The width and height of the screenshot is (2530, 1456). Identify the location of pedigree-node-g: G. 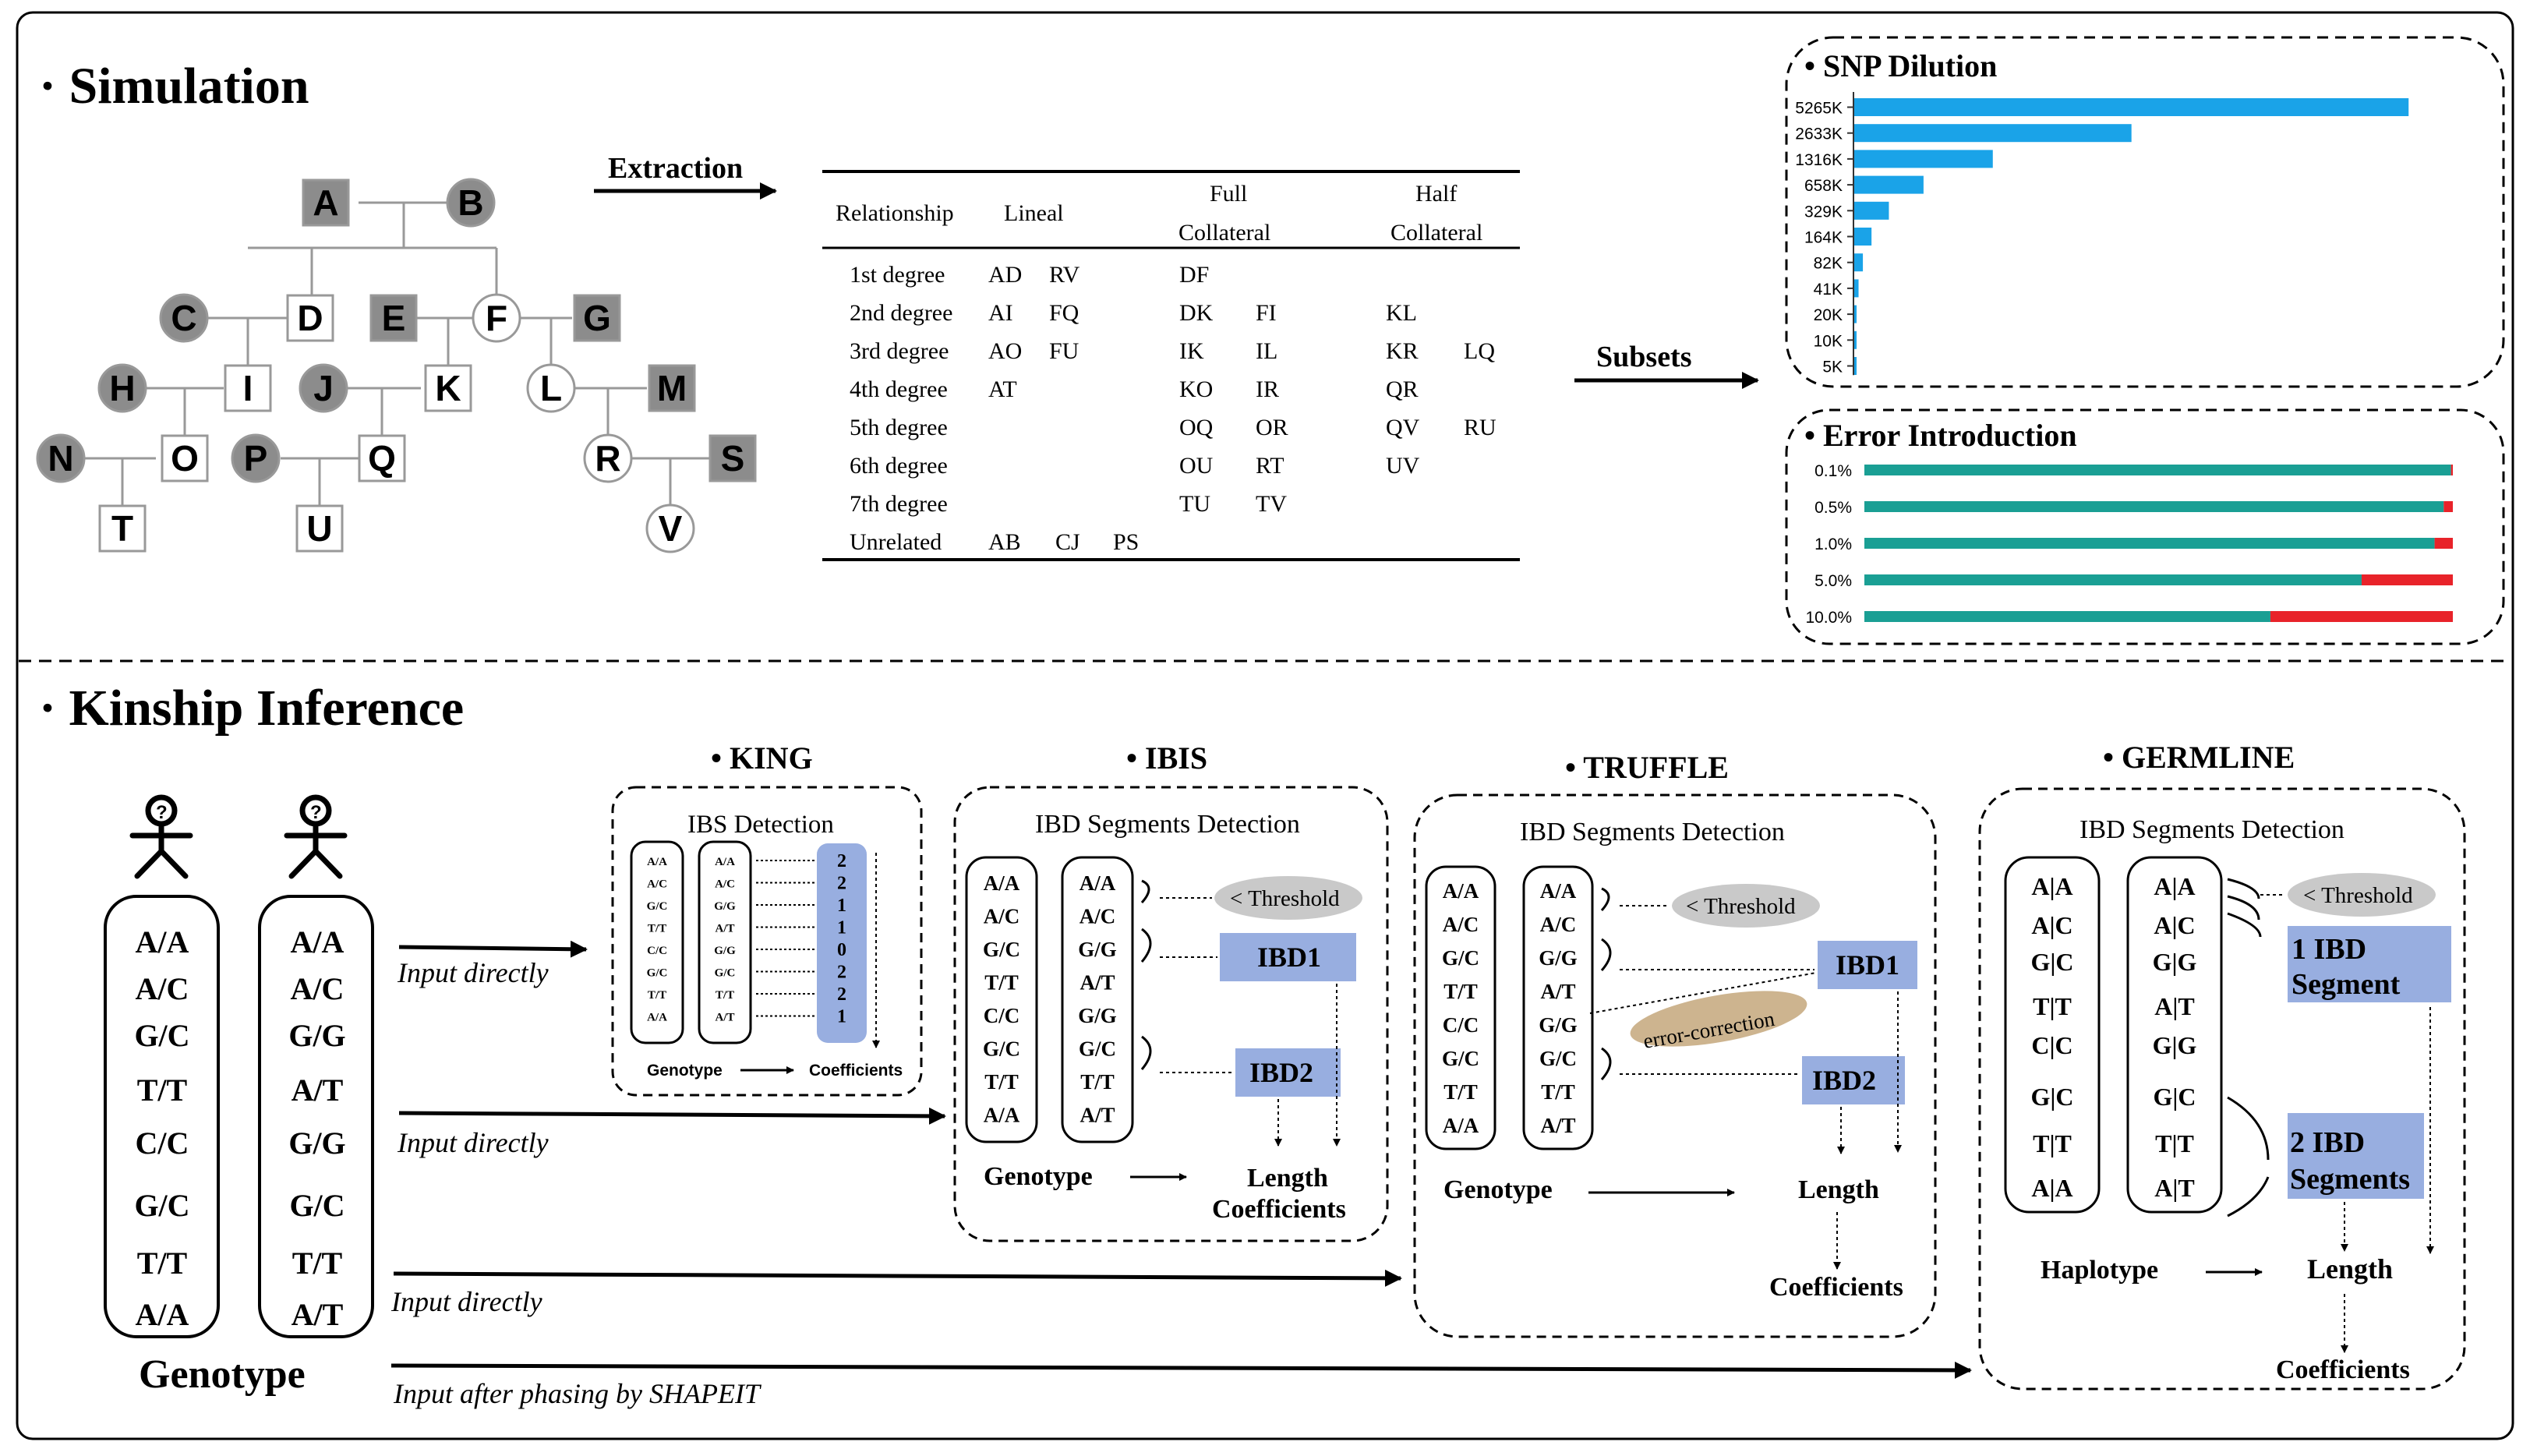
(597, 318).